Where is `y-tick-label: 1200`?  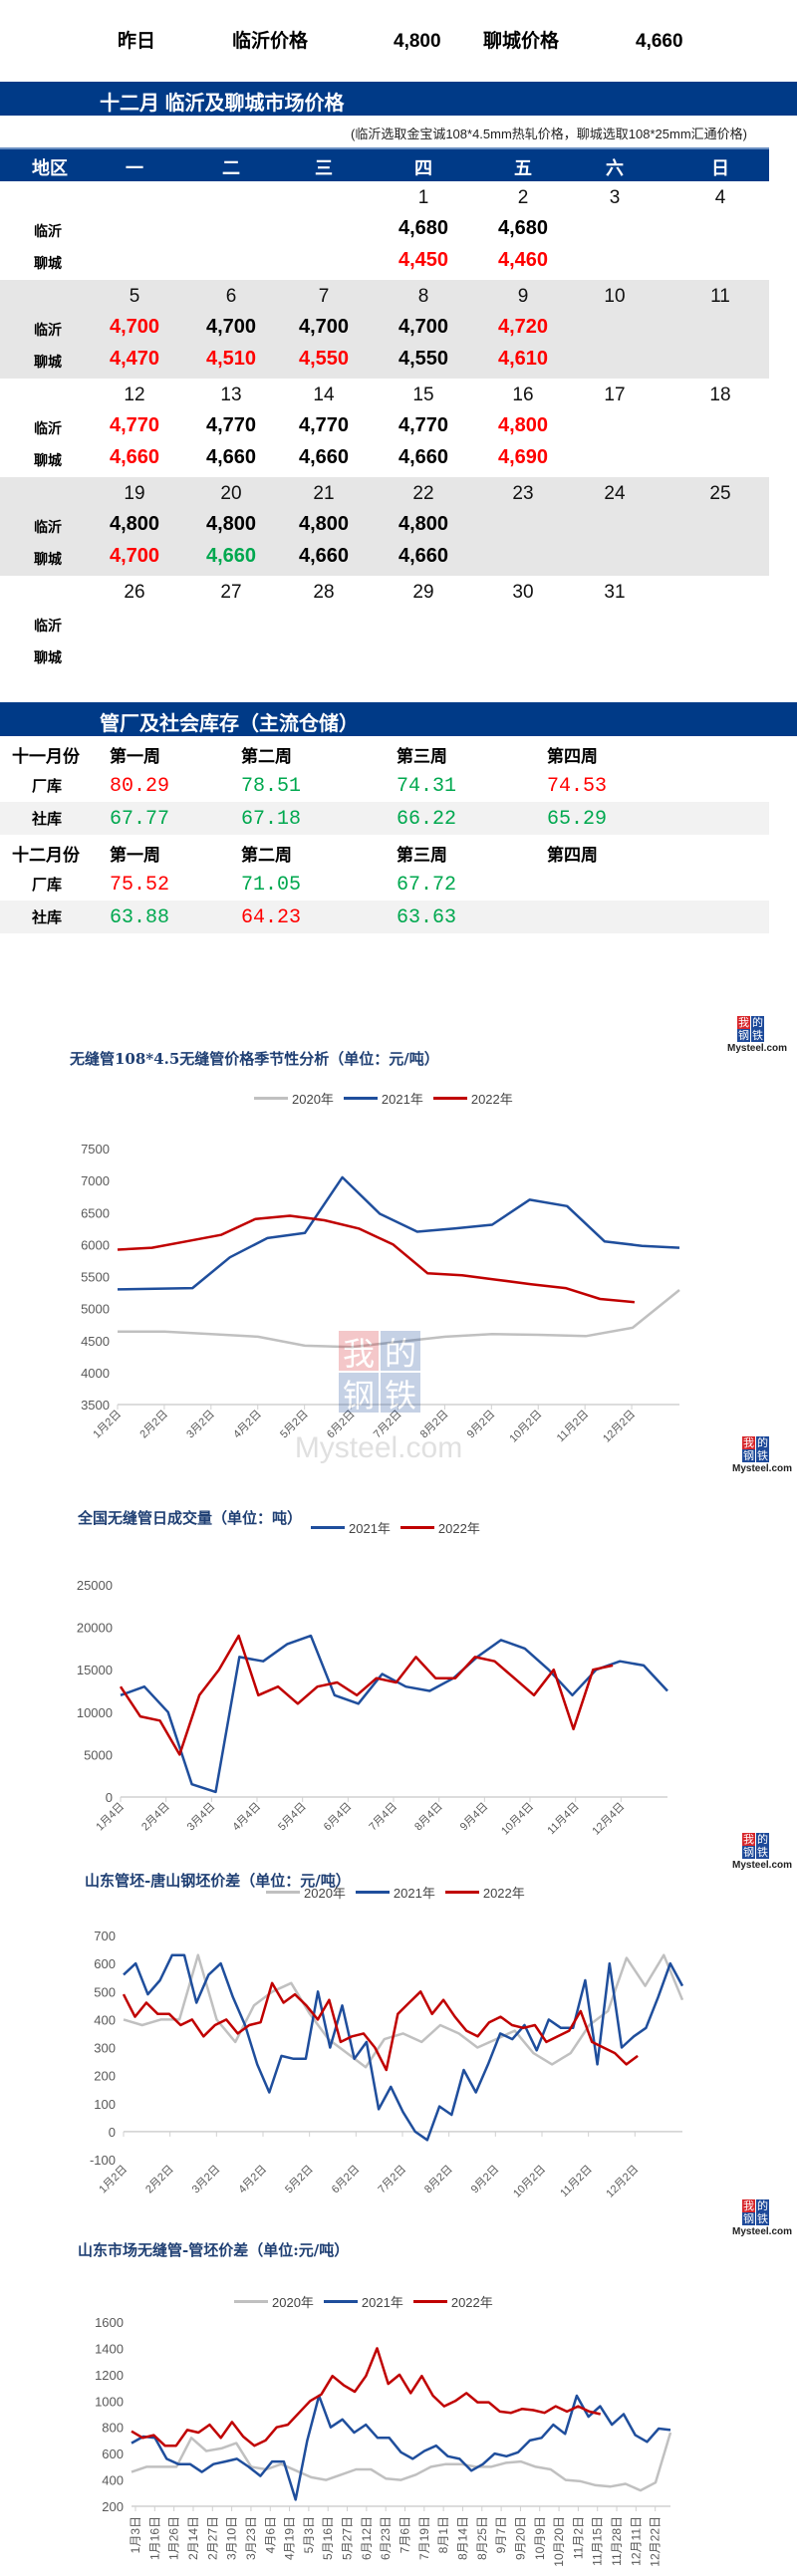
y-tick-label: 1200 is located at coordinates (109, 2375).